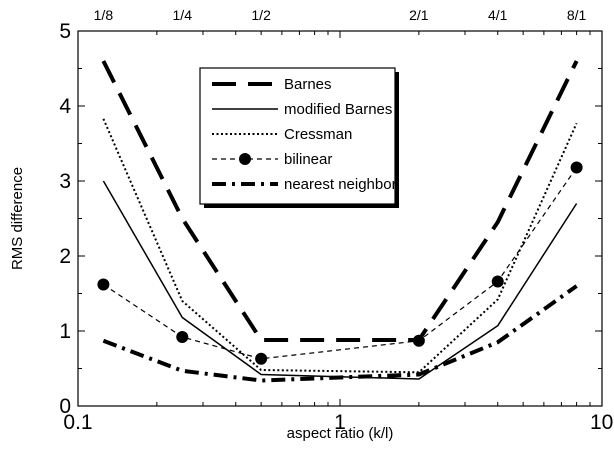  I want to click on top-ratio-label: 1/2, so click(261, 15).